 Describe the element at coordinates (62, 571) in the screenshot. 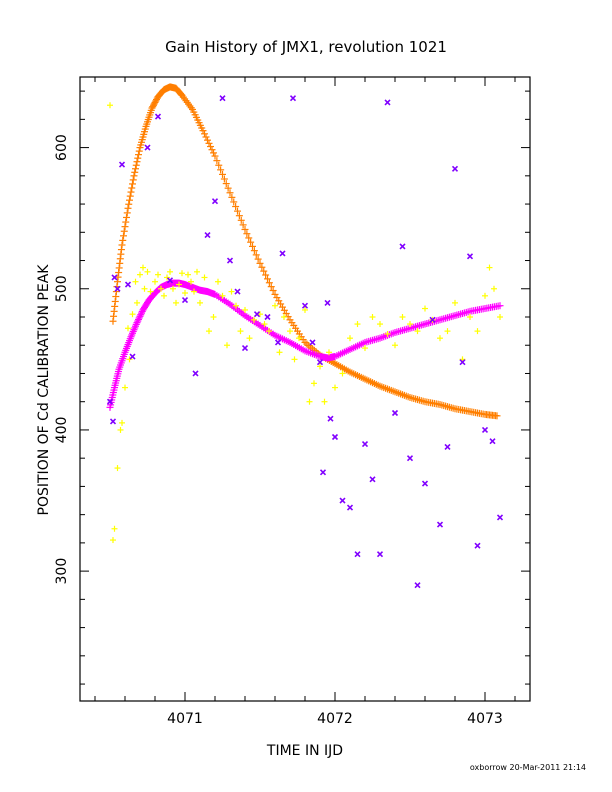

I see `y-tick-label: 300` at that location.